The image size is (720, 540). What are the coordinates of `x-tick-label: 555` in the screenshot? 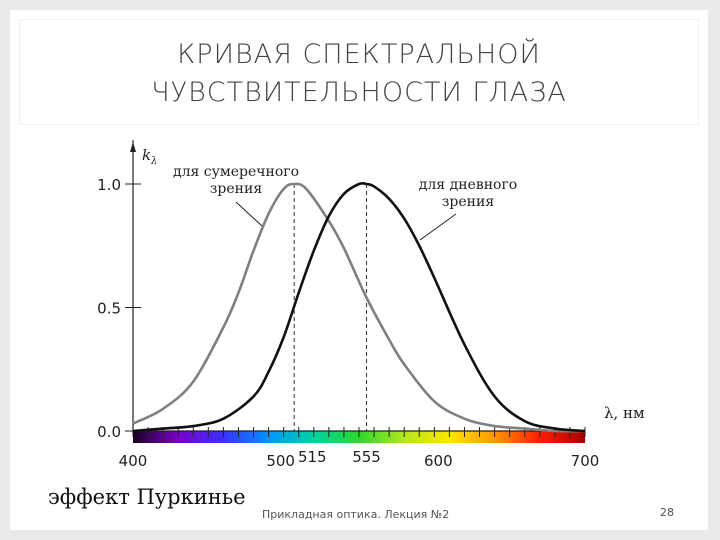 It's located at (366, 457).